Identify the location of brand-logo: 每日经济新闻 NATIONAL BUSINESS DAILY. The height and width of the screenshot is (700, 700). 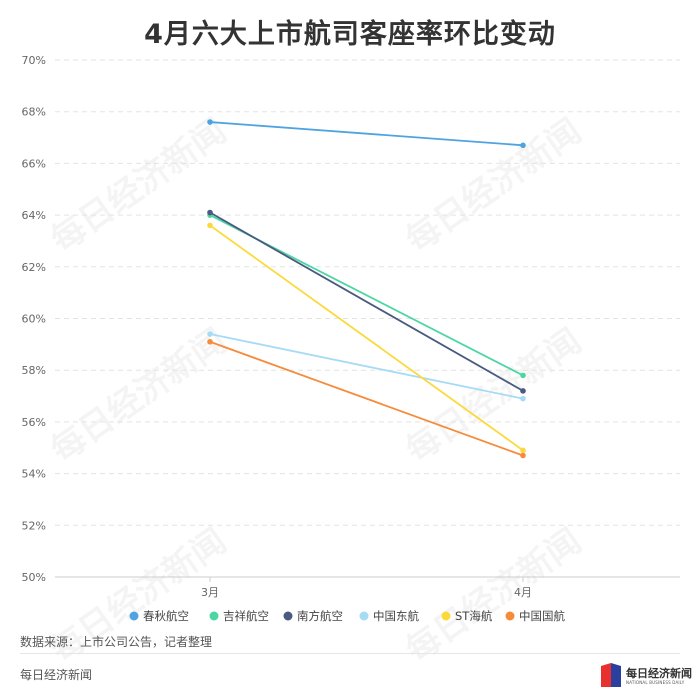
(648, 676).